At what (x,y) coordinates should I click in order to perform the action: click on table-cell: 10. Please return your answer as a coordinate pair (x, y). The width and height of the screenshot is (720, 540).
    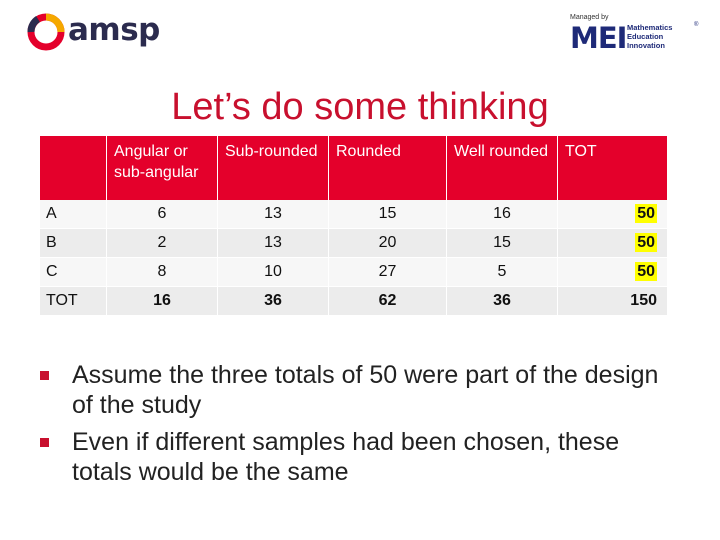
    Looking at the image, I should click on (273, 272).